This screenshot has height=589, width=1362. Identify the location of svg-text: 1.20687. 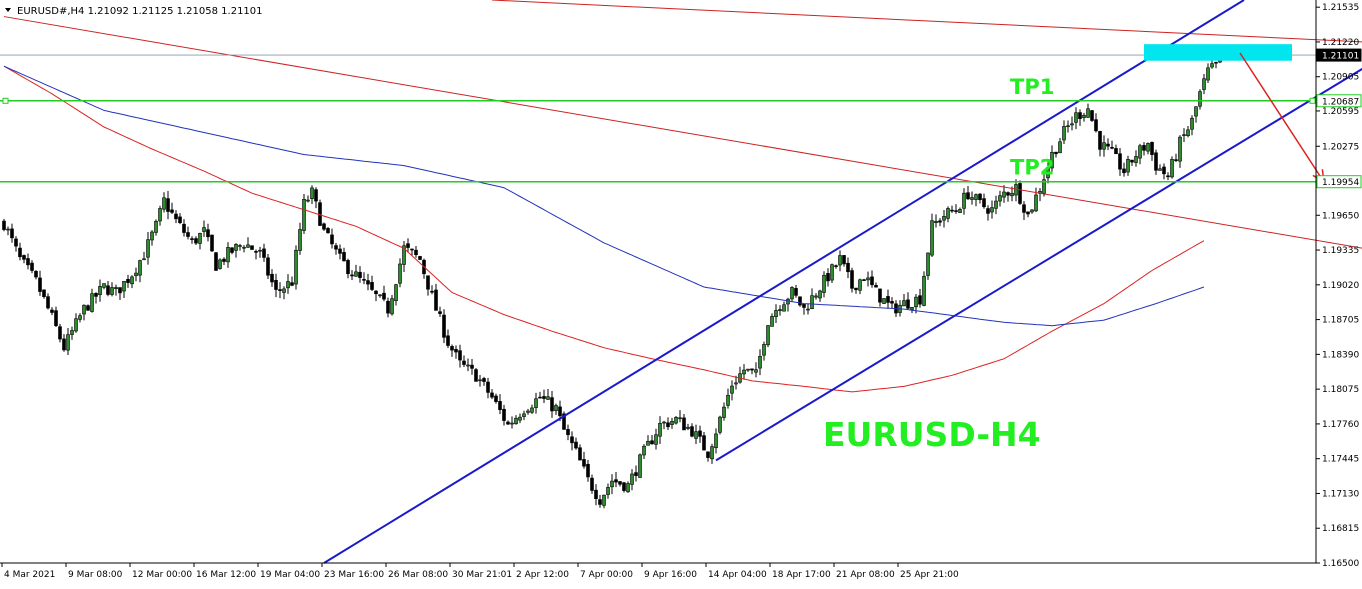
(1340, 102).